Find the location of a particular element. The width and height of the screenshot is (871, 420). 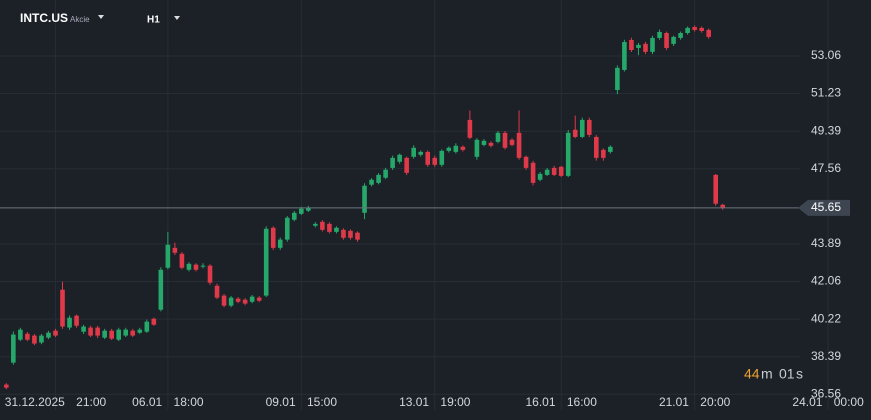

y-tick-label: 36.56 is located at coordinates (826, 393).